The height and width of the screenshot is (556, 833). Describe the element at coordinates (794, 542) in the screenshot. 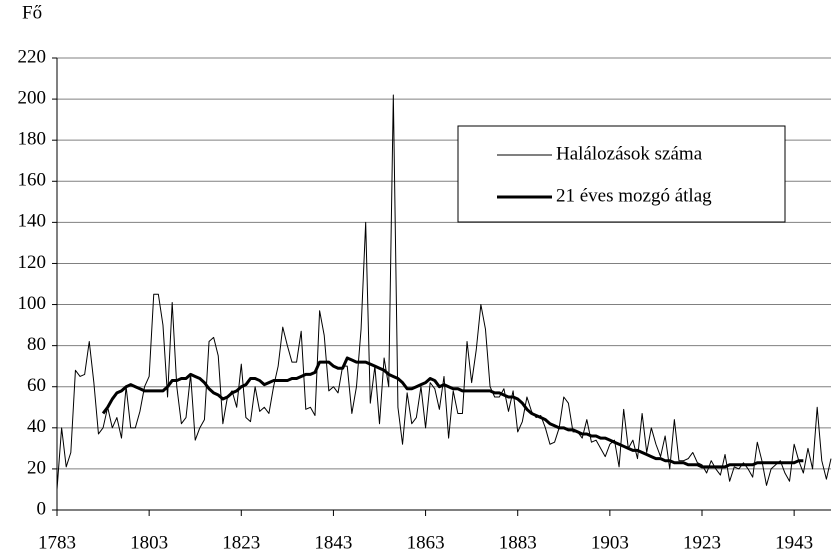

I see `x-tick-label: 1943` at that location.